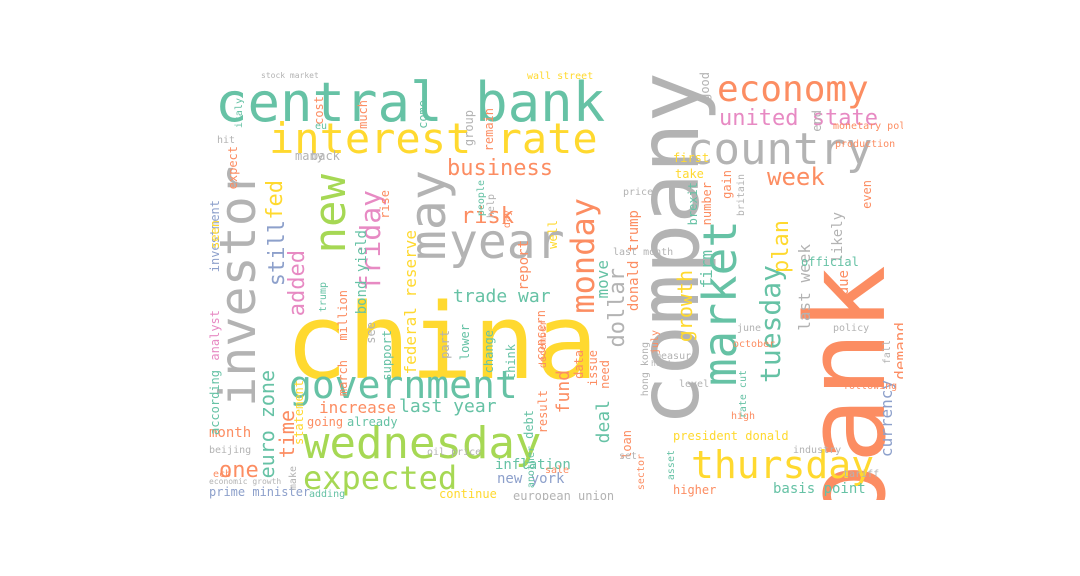  Describe the element at coordinates (502, 296) in the screenshot. I see `word-trade-war: trade war` at that location.